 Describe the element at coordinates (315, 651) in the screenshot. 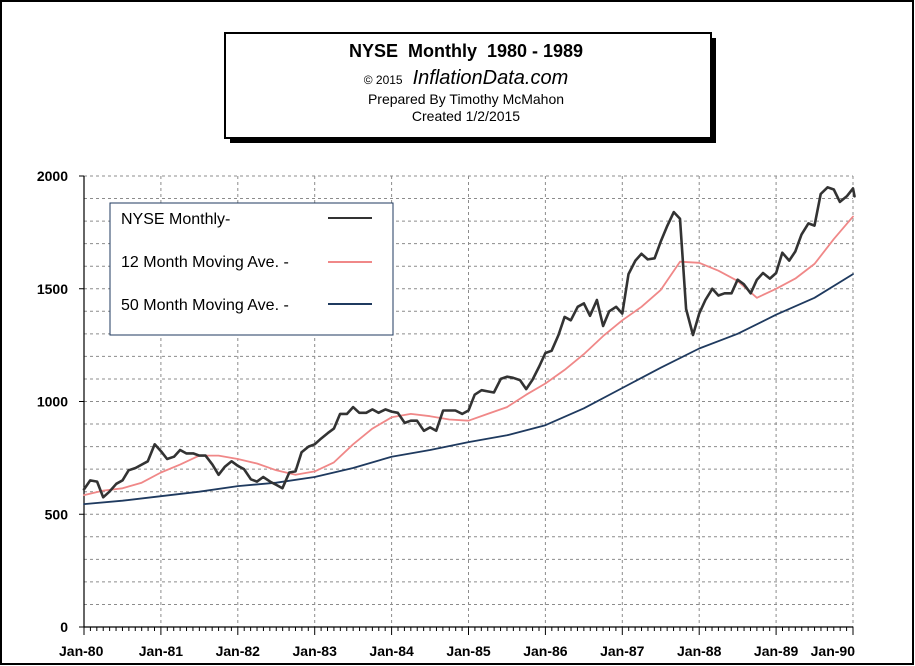

I see `x-tick-label-Jan-83: Jan-83` at that location.